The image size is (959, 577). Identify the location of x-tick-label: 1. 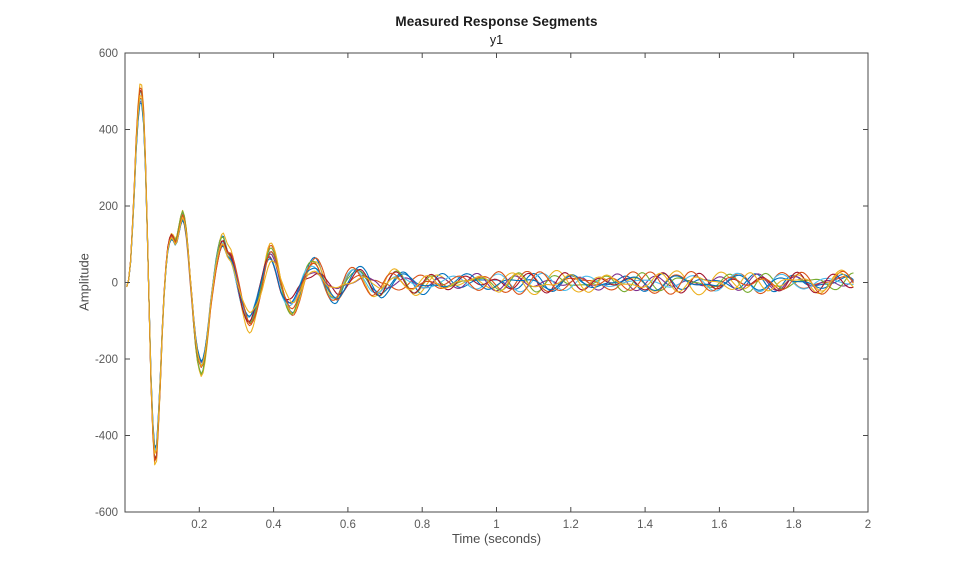
(496, 525).